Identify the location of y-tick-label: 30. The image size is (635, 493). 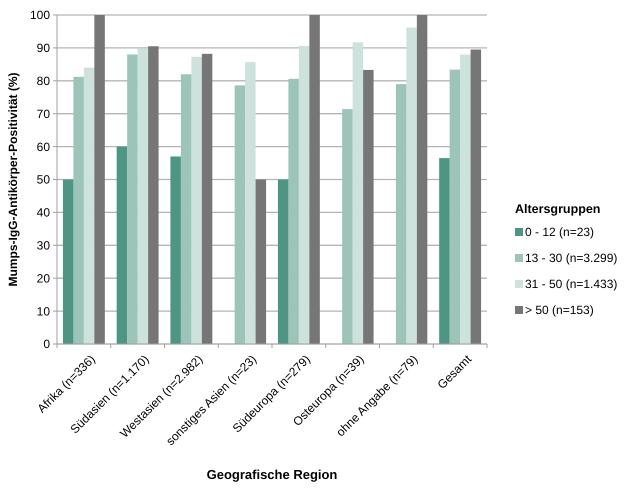
(43, 245).